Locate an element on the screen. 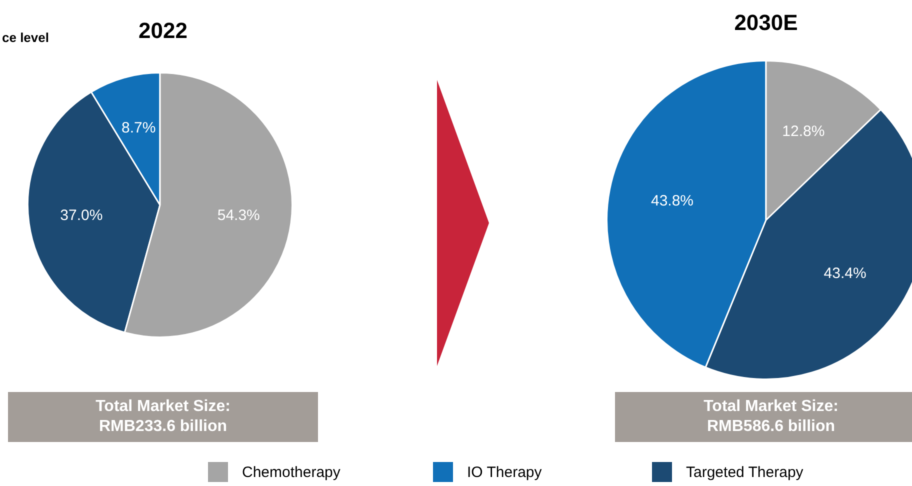  data-label: 12.8% is located at coordinates (803, 131).